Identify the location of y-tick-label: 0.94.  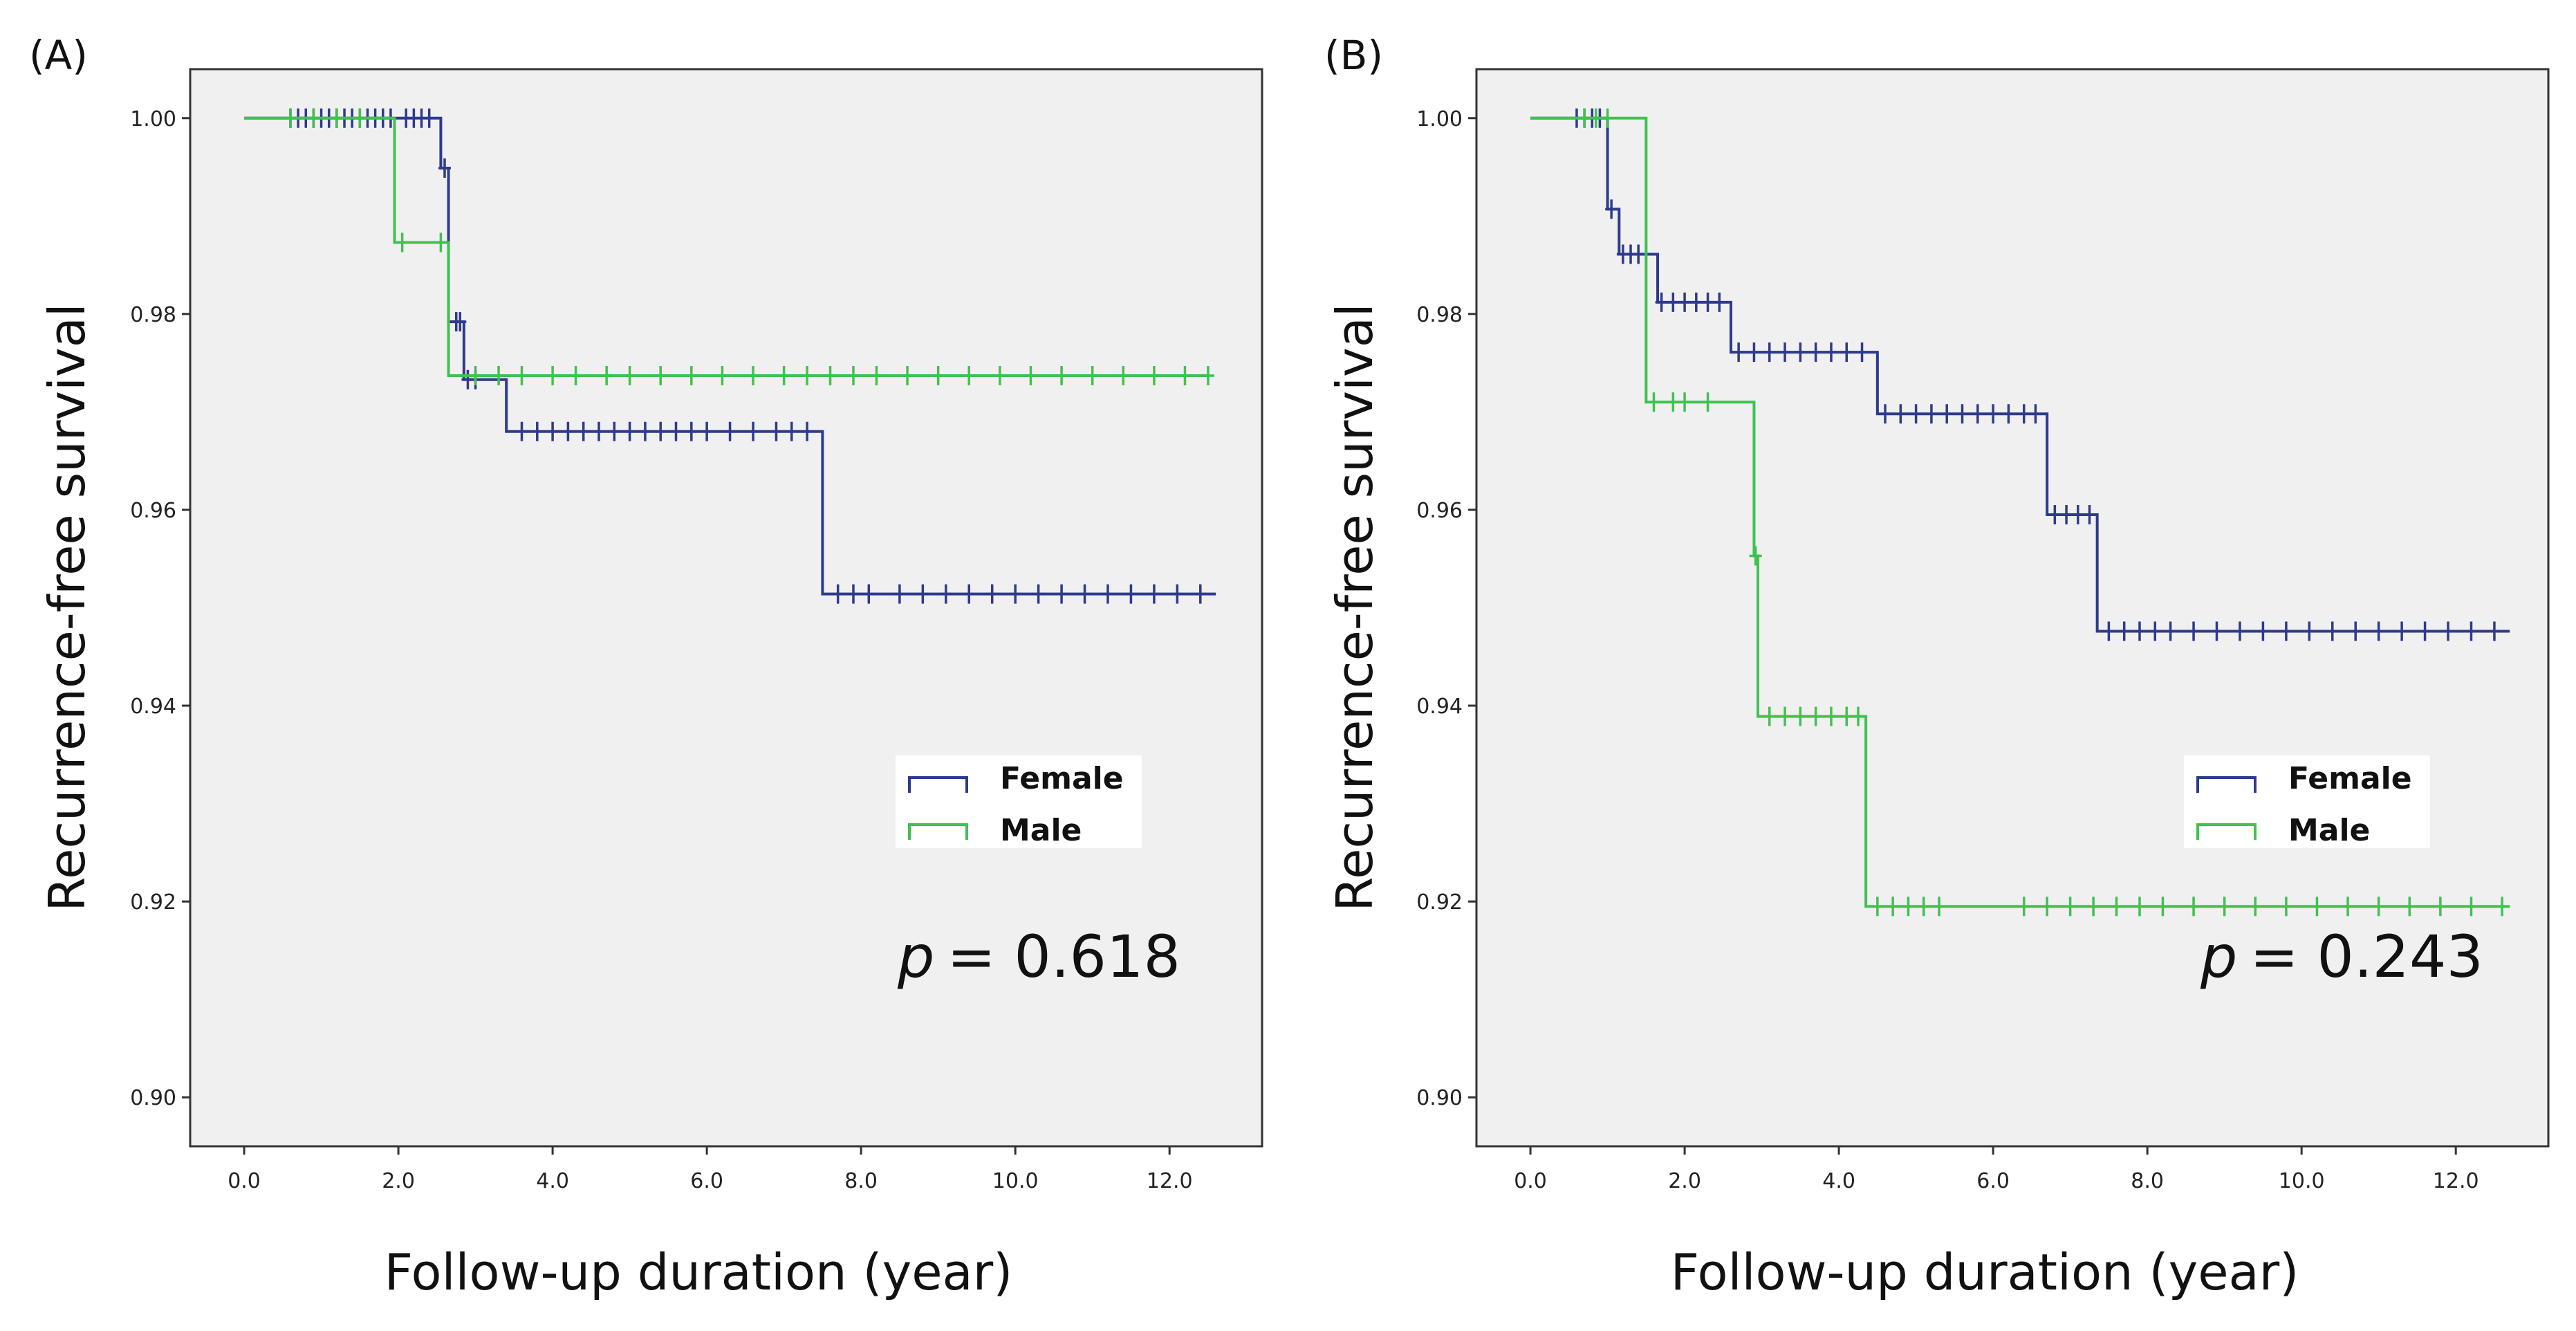
(1440, 707).